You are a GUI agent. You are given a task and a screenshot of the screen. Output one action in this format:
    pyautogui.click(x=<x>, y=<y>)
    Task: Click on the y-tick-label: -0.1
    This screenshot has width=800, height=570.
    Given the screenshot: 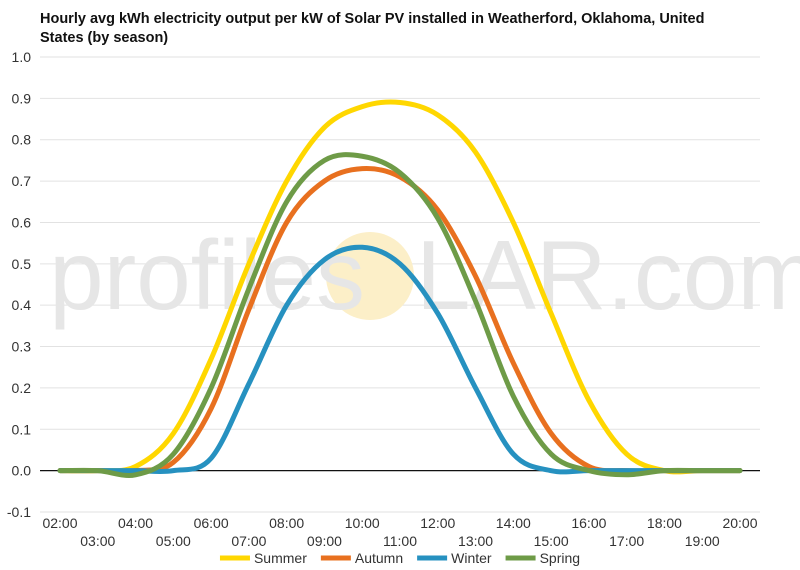 What is the action you would take?
    pyautogui.click(x=19, y=512)
    